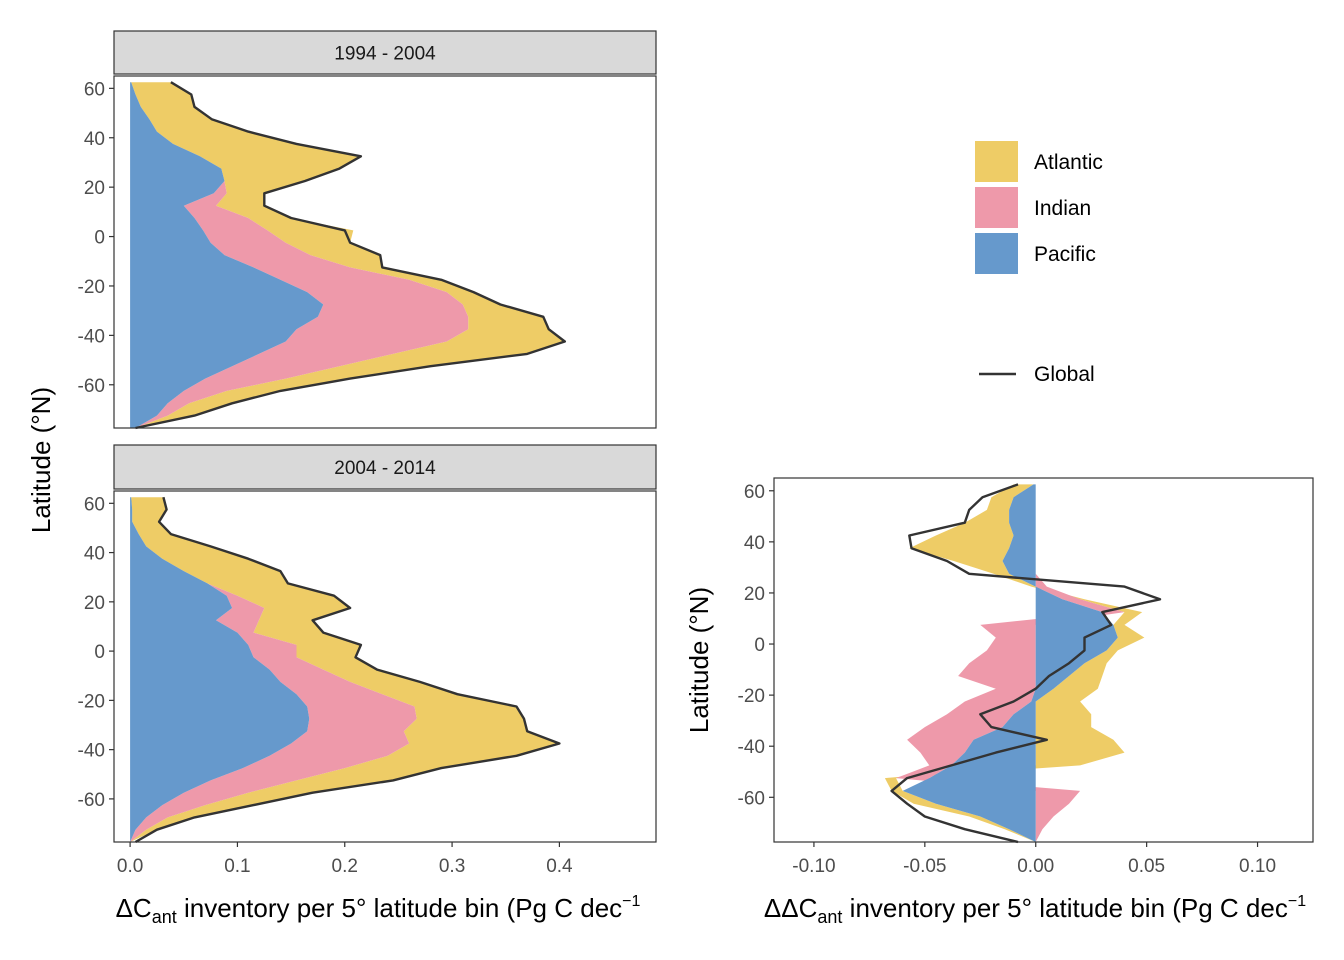 This screenshot has height=960, width=1344. What do you see at coordinates (1146, 866) in the screenshot?
I see `x-tick-label: 0.05` at bounding box center [1146, 866].